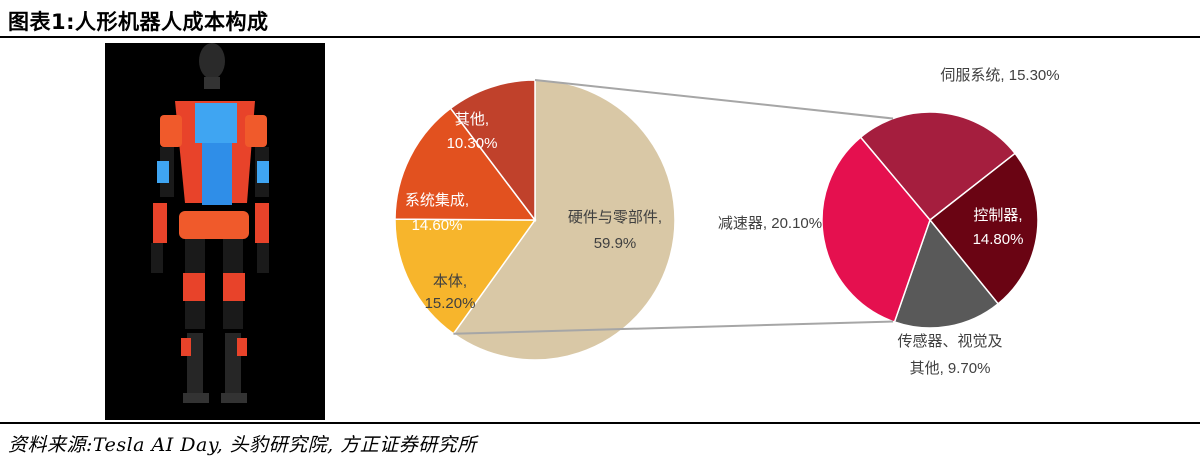 The image size is (1200, 459). I want to click on pie-hardware-breakdown, so click(930, 220).